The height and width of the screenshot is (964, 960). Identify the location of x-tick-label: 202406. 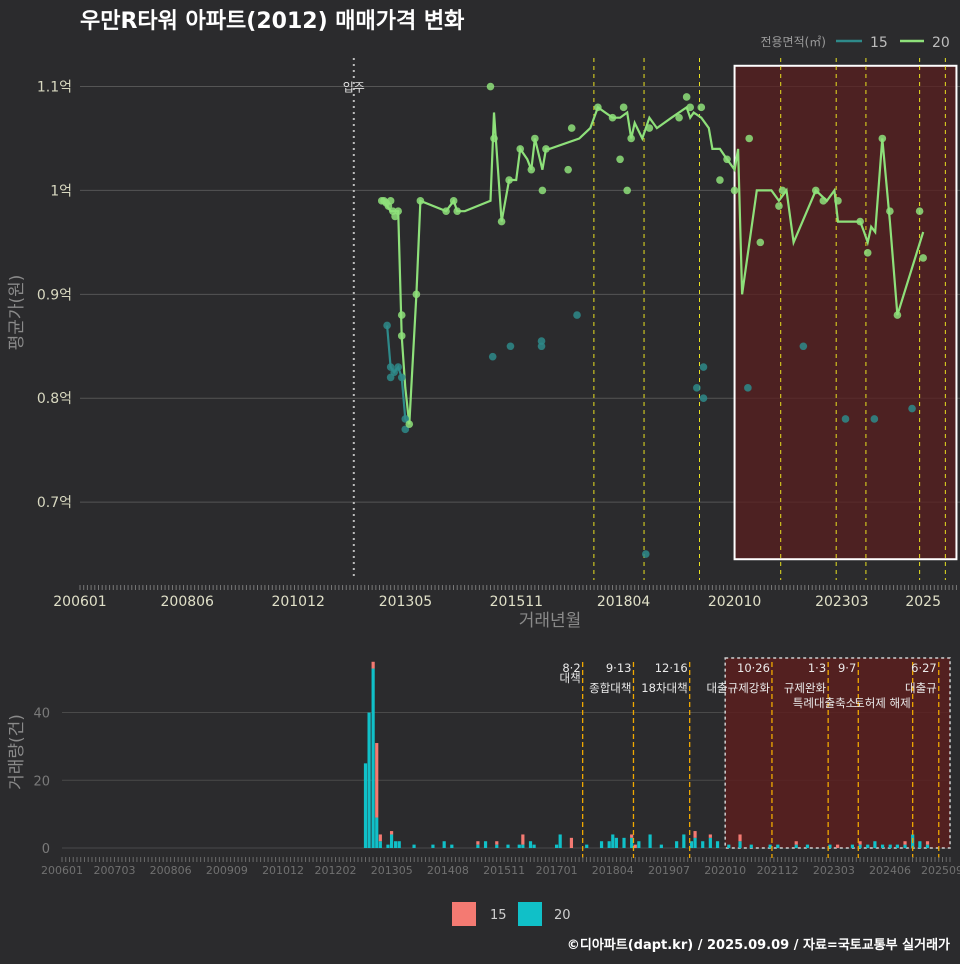
(890, 870).